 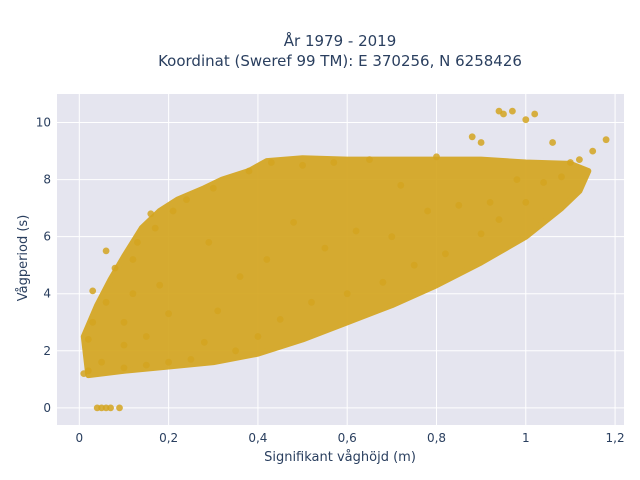 What do you see at coordinates (257, 438) in the screenshot?
I see `x-tick-label: 0,4` at bounding box center [257, 438].